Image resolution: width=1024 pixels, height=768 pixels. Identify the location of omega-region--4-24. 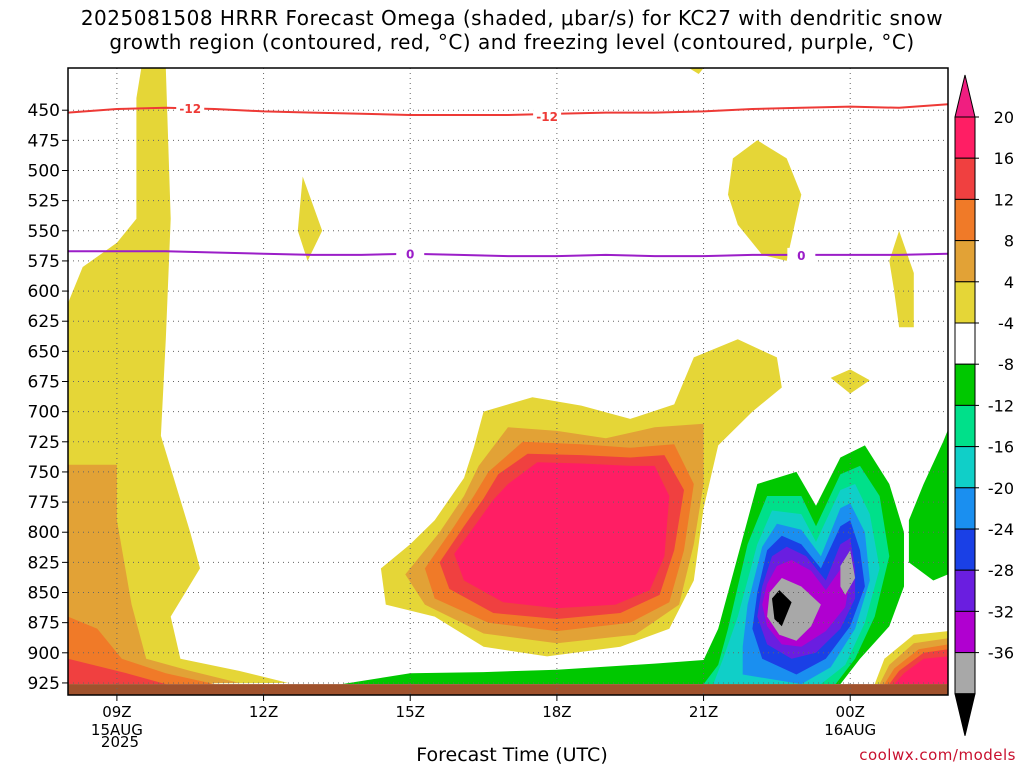
(928, 505).